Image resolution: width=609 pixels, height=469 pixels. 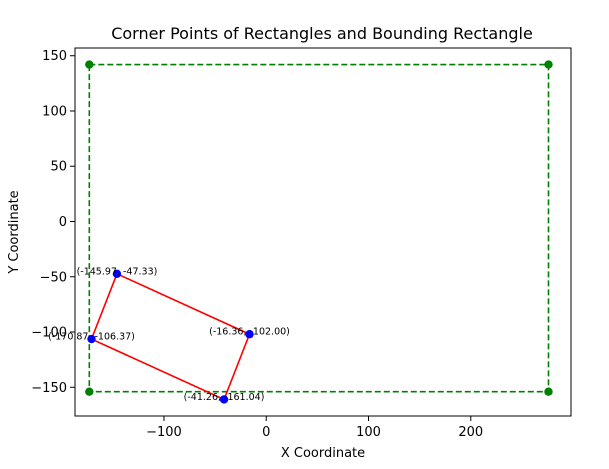 What do you see at coordinates (54, 111) in the screenshot?
I see `y-tick-label: 100` at bounding box center [54, 111].